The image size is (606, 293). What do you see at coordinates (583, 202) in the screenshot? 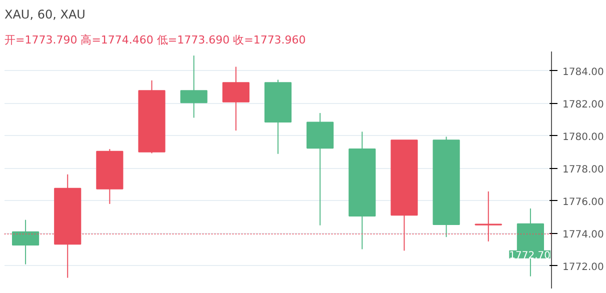
I see `y-tick-label: 1776.00` at bounding box center [583, 202].